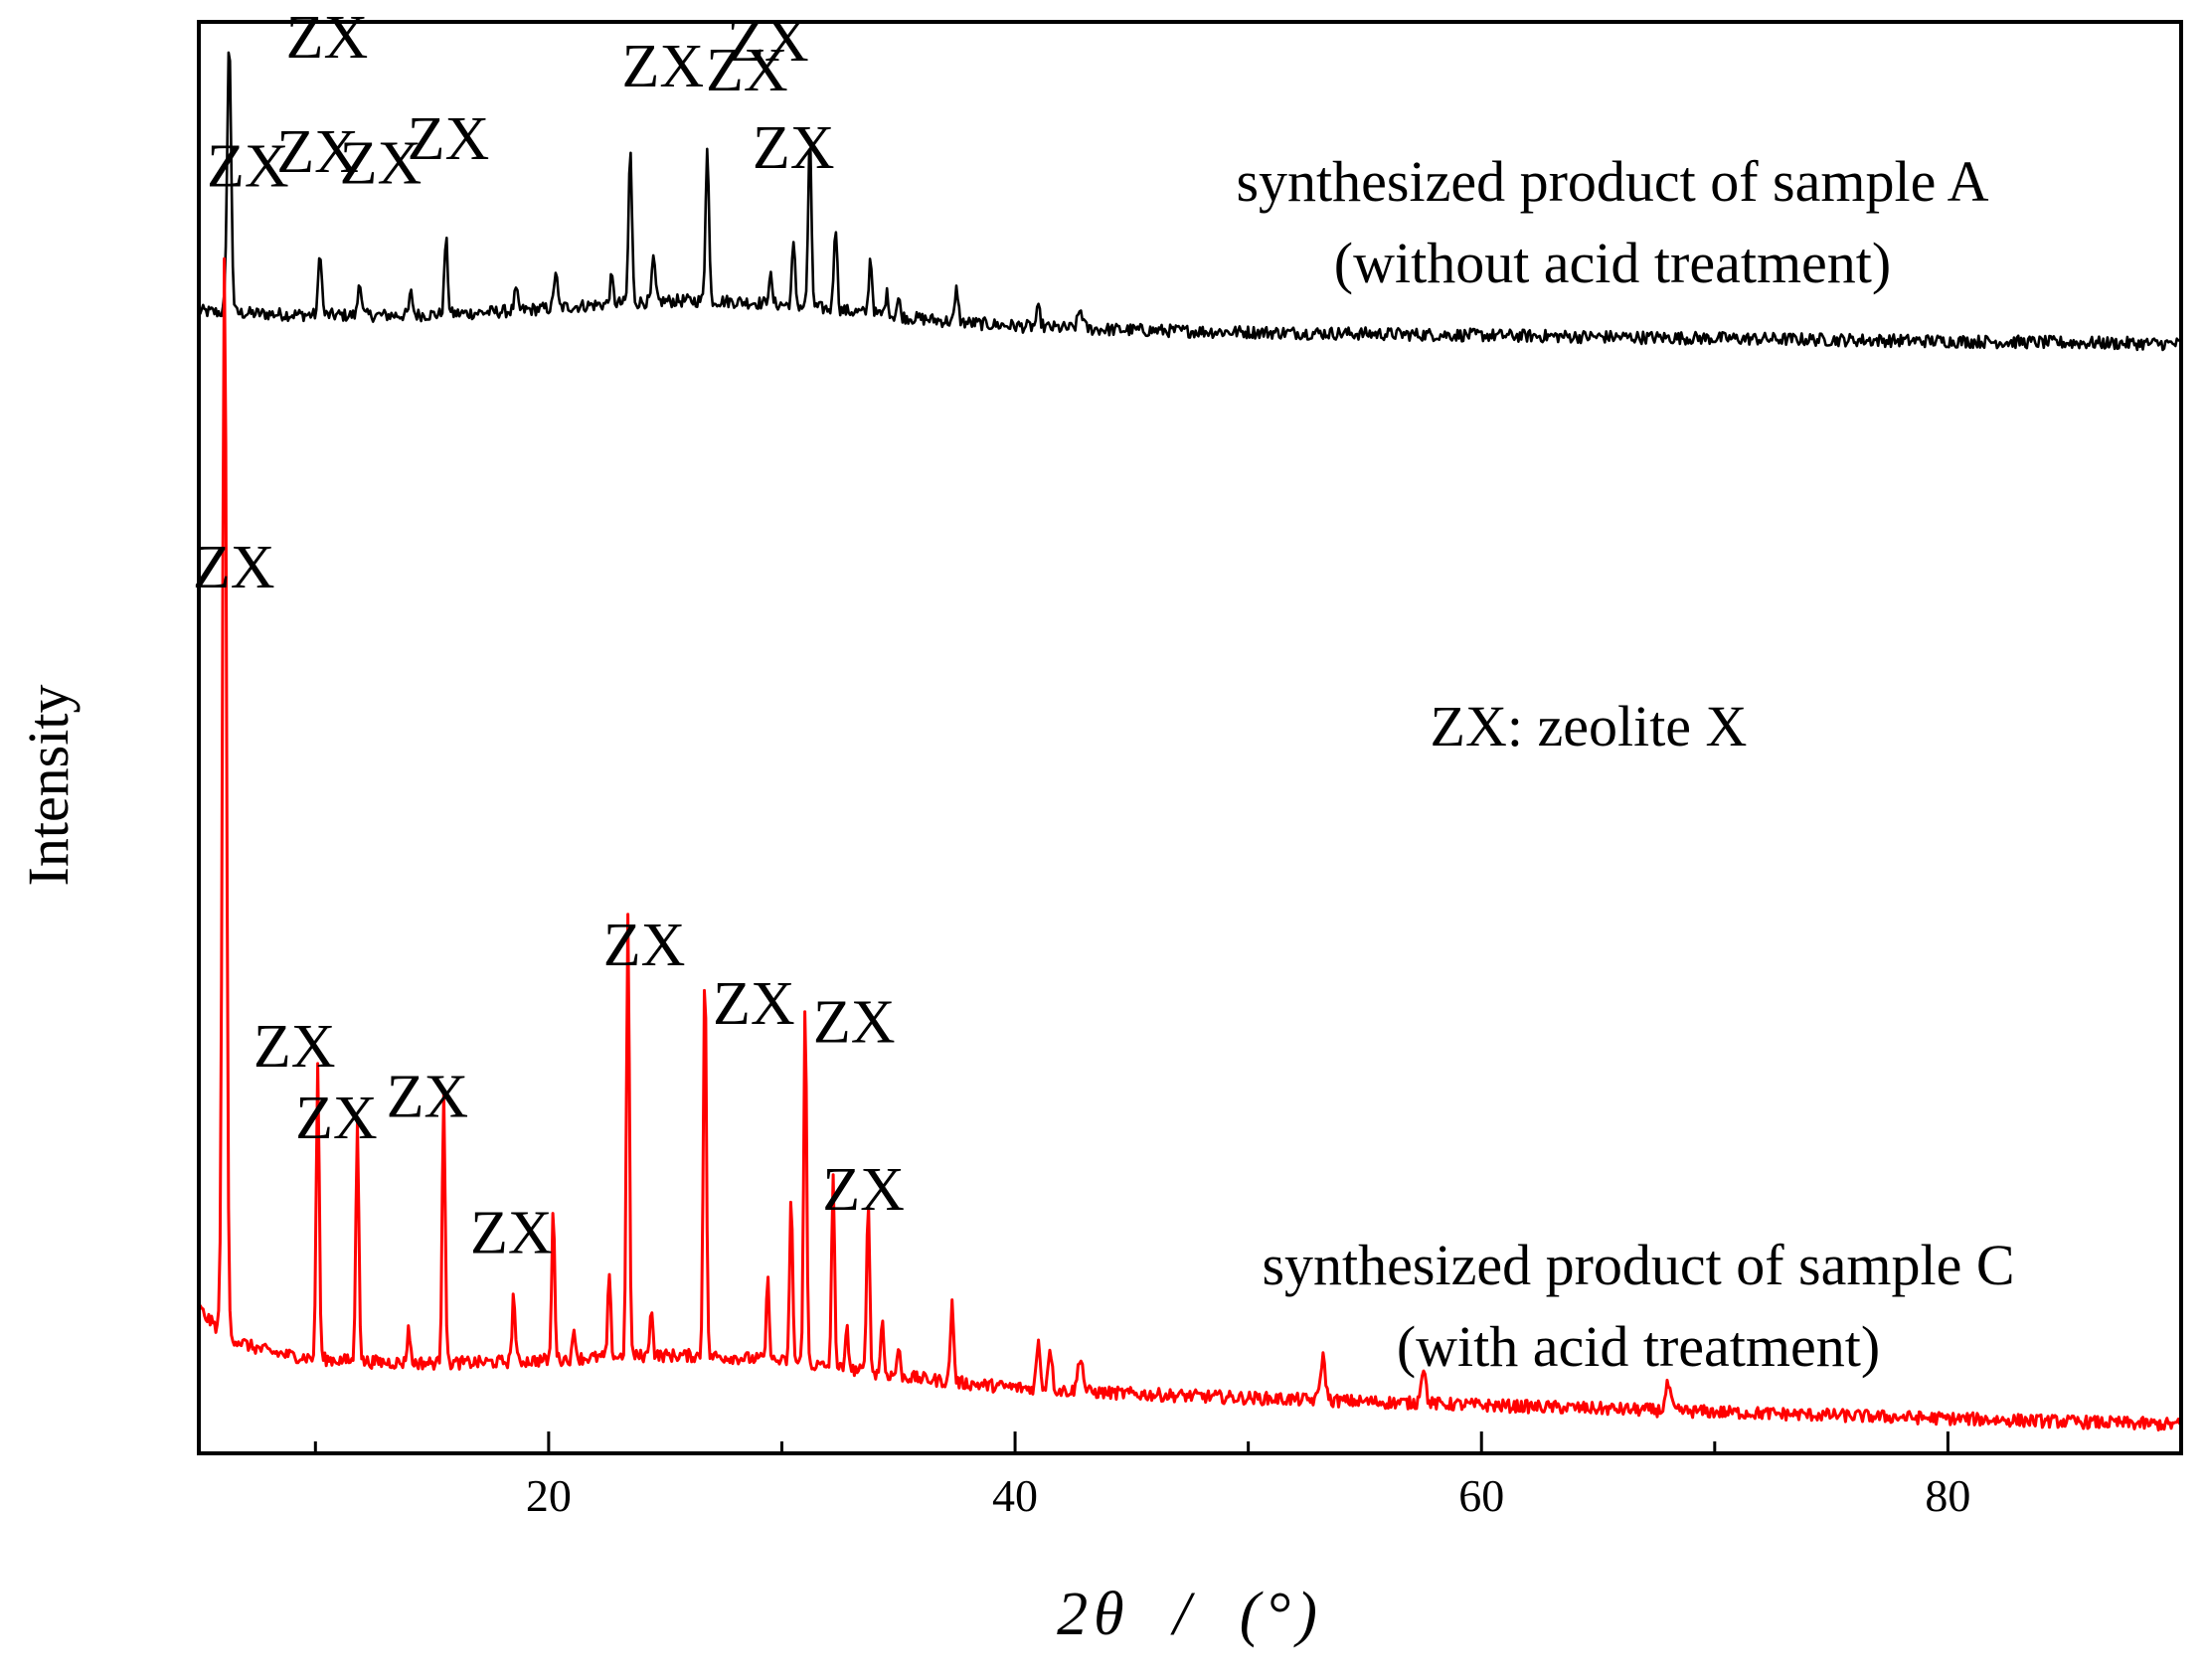 This screenshot has height=1680, width=2204. Describe the element at coordinates (1612, 263) in the screenshot. I see `series-a-label-line2: (without acid treatment)` at that location.